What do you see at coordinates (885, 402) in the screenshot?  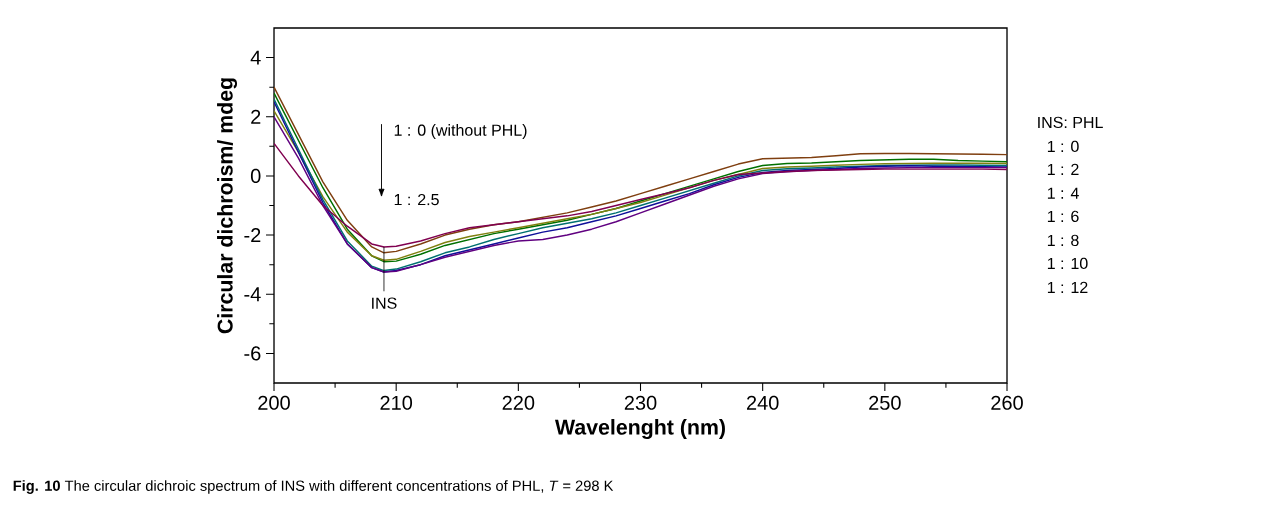 I see `x-tick-label: 250` at bounding box center [885, 402].